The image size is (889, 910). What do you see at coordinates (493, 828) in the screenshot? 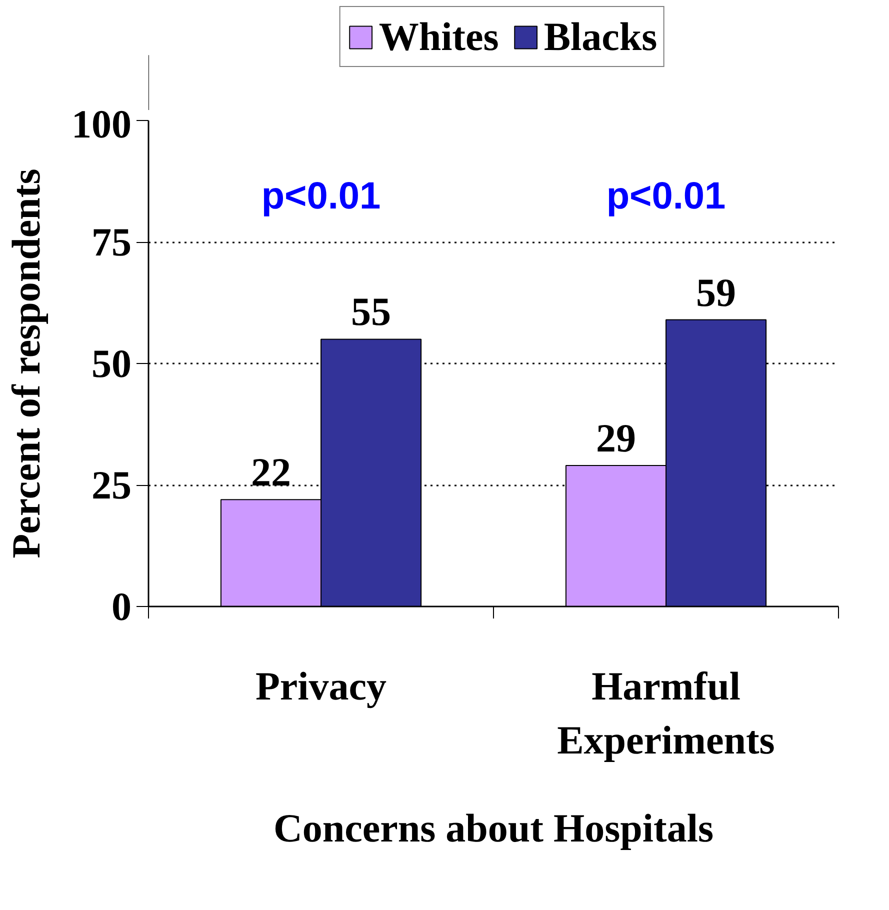
I see `x-axis-title: Concerns about Hospitals` at bounding box center [493, 828].